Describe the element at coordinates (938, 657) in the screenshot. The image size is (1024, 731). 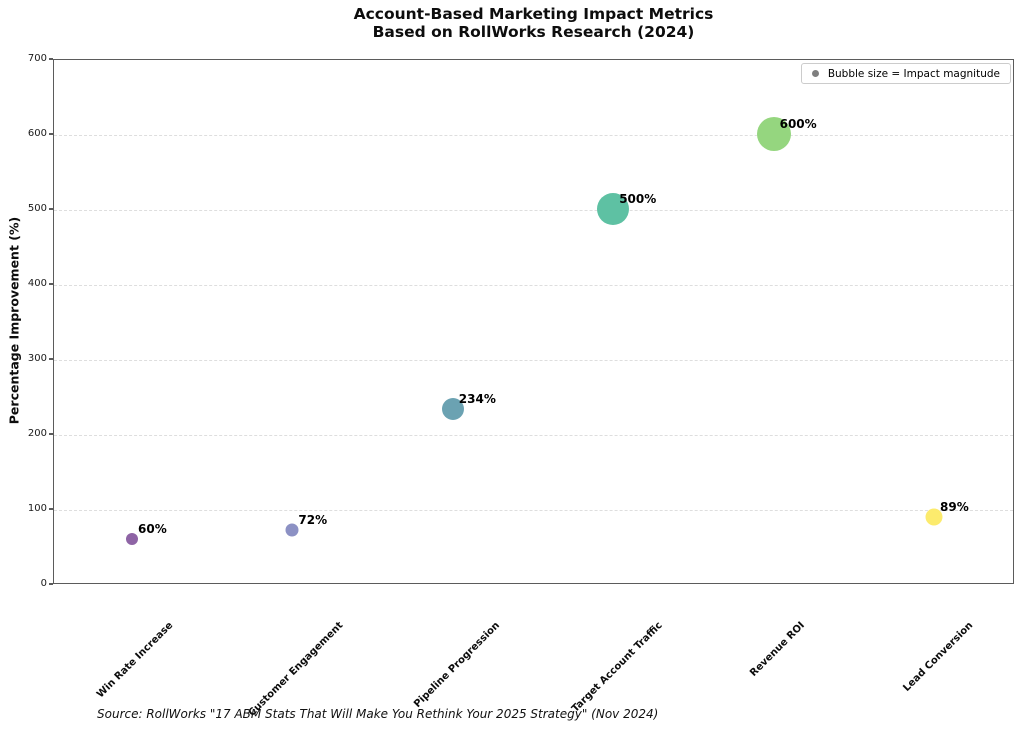
I see `x-tick-label: Lead Conversion` at that location.